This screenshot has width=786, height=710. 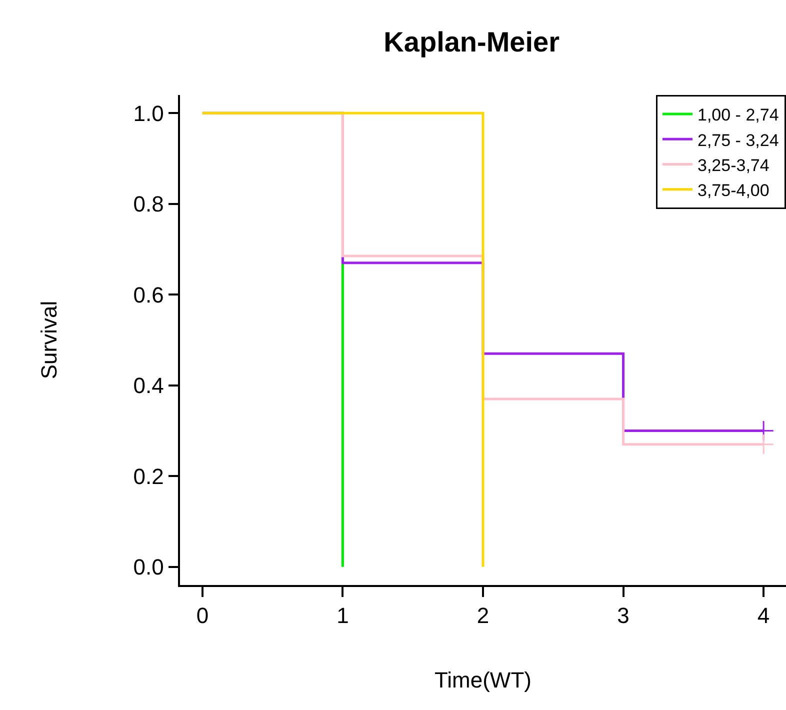 What do you see at coordinates (763, 615) in the screenshot?
I see `x-tick-label: 4` at bounding box center [763, 615].